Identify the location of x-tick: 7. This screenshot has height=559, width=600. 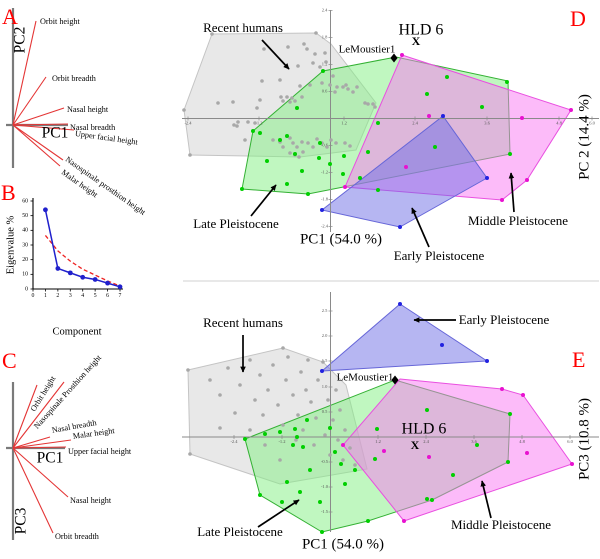
(120, 296).